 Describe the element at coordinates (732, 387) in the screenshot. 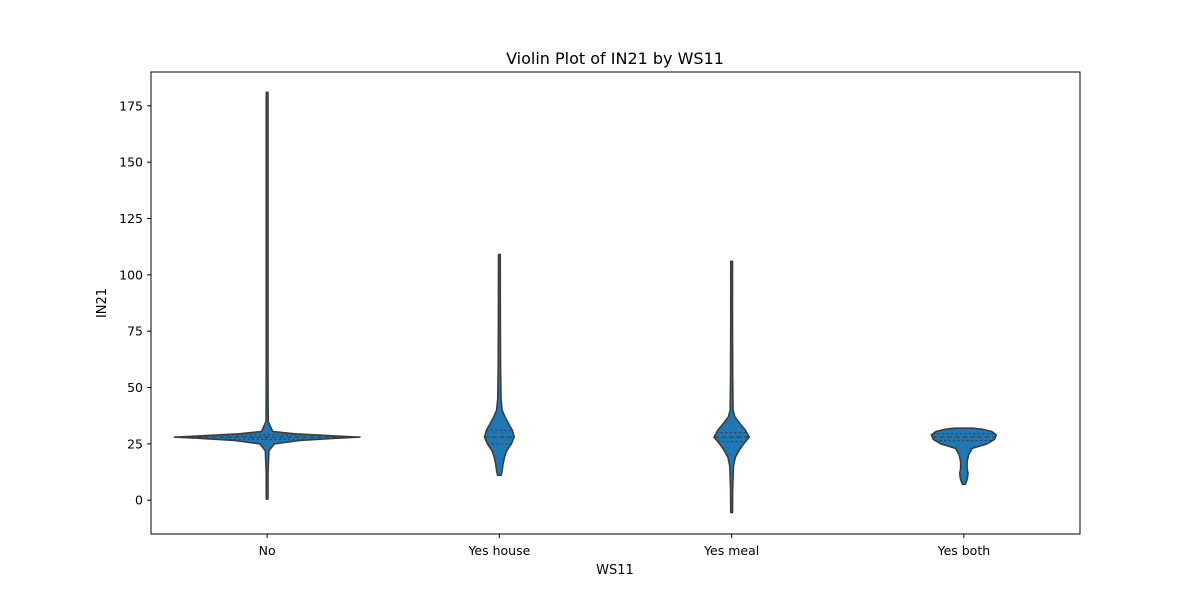

I see `violin-yes-meal` at that location.